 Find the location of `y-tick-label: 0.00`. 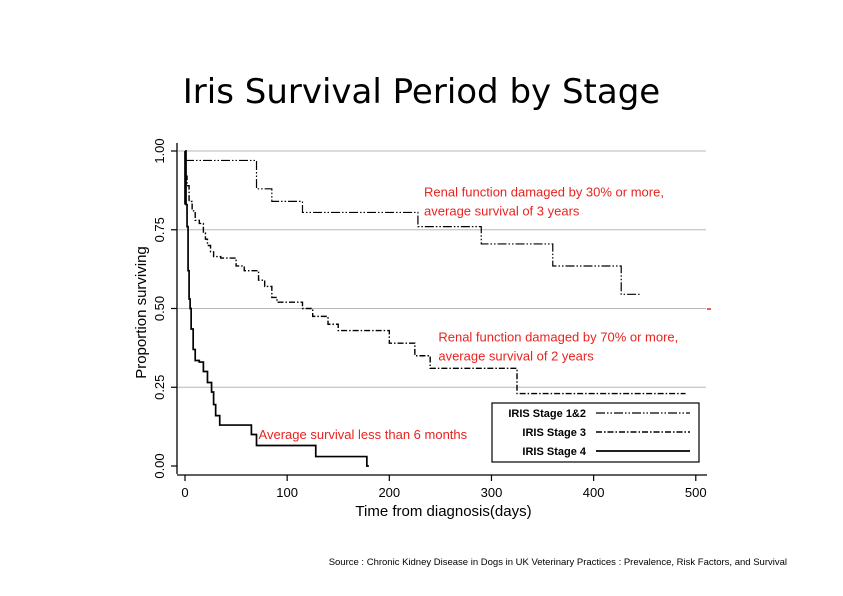

y-tick-label: 0.00 is located at coordinates (159, 465).